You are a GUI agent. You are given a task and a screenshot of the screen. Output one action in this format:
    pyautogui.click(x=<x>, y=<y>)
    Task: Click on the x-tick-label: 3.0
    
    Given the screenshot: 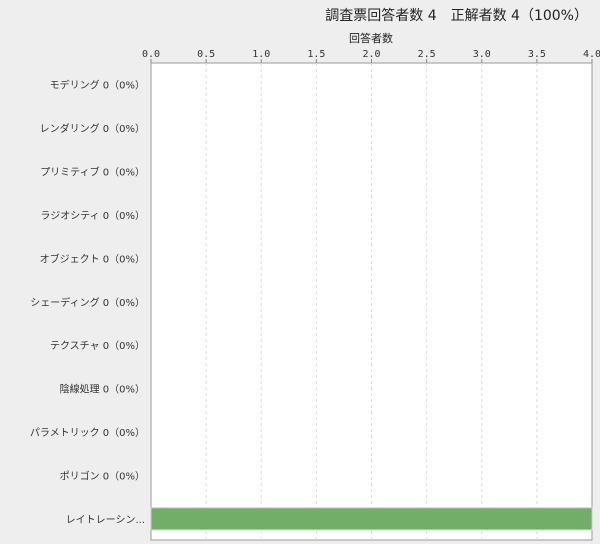 What is the action you would take?
    pyautogui.click(x=482, y=54)
    